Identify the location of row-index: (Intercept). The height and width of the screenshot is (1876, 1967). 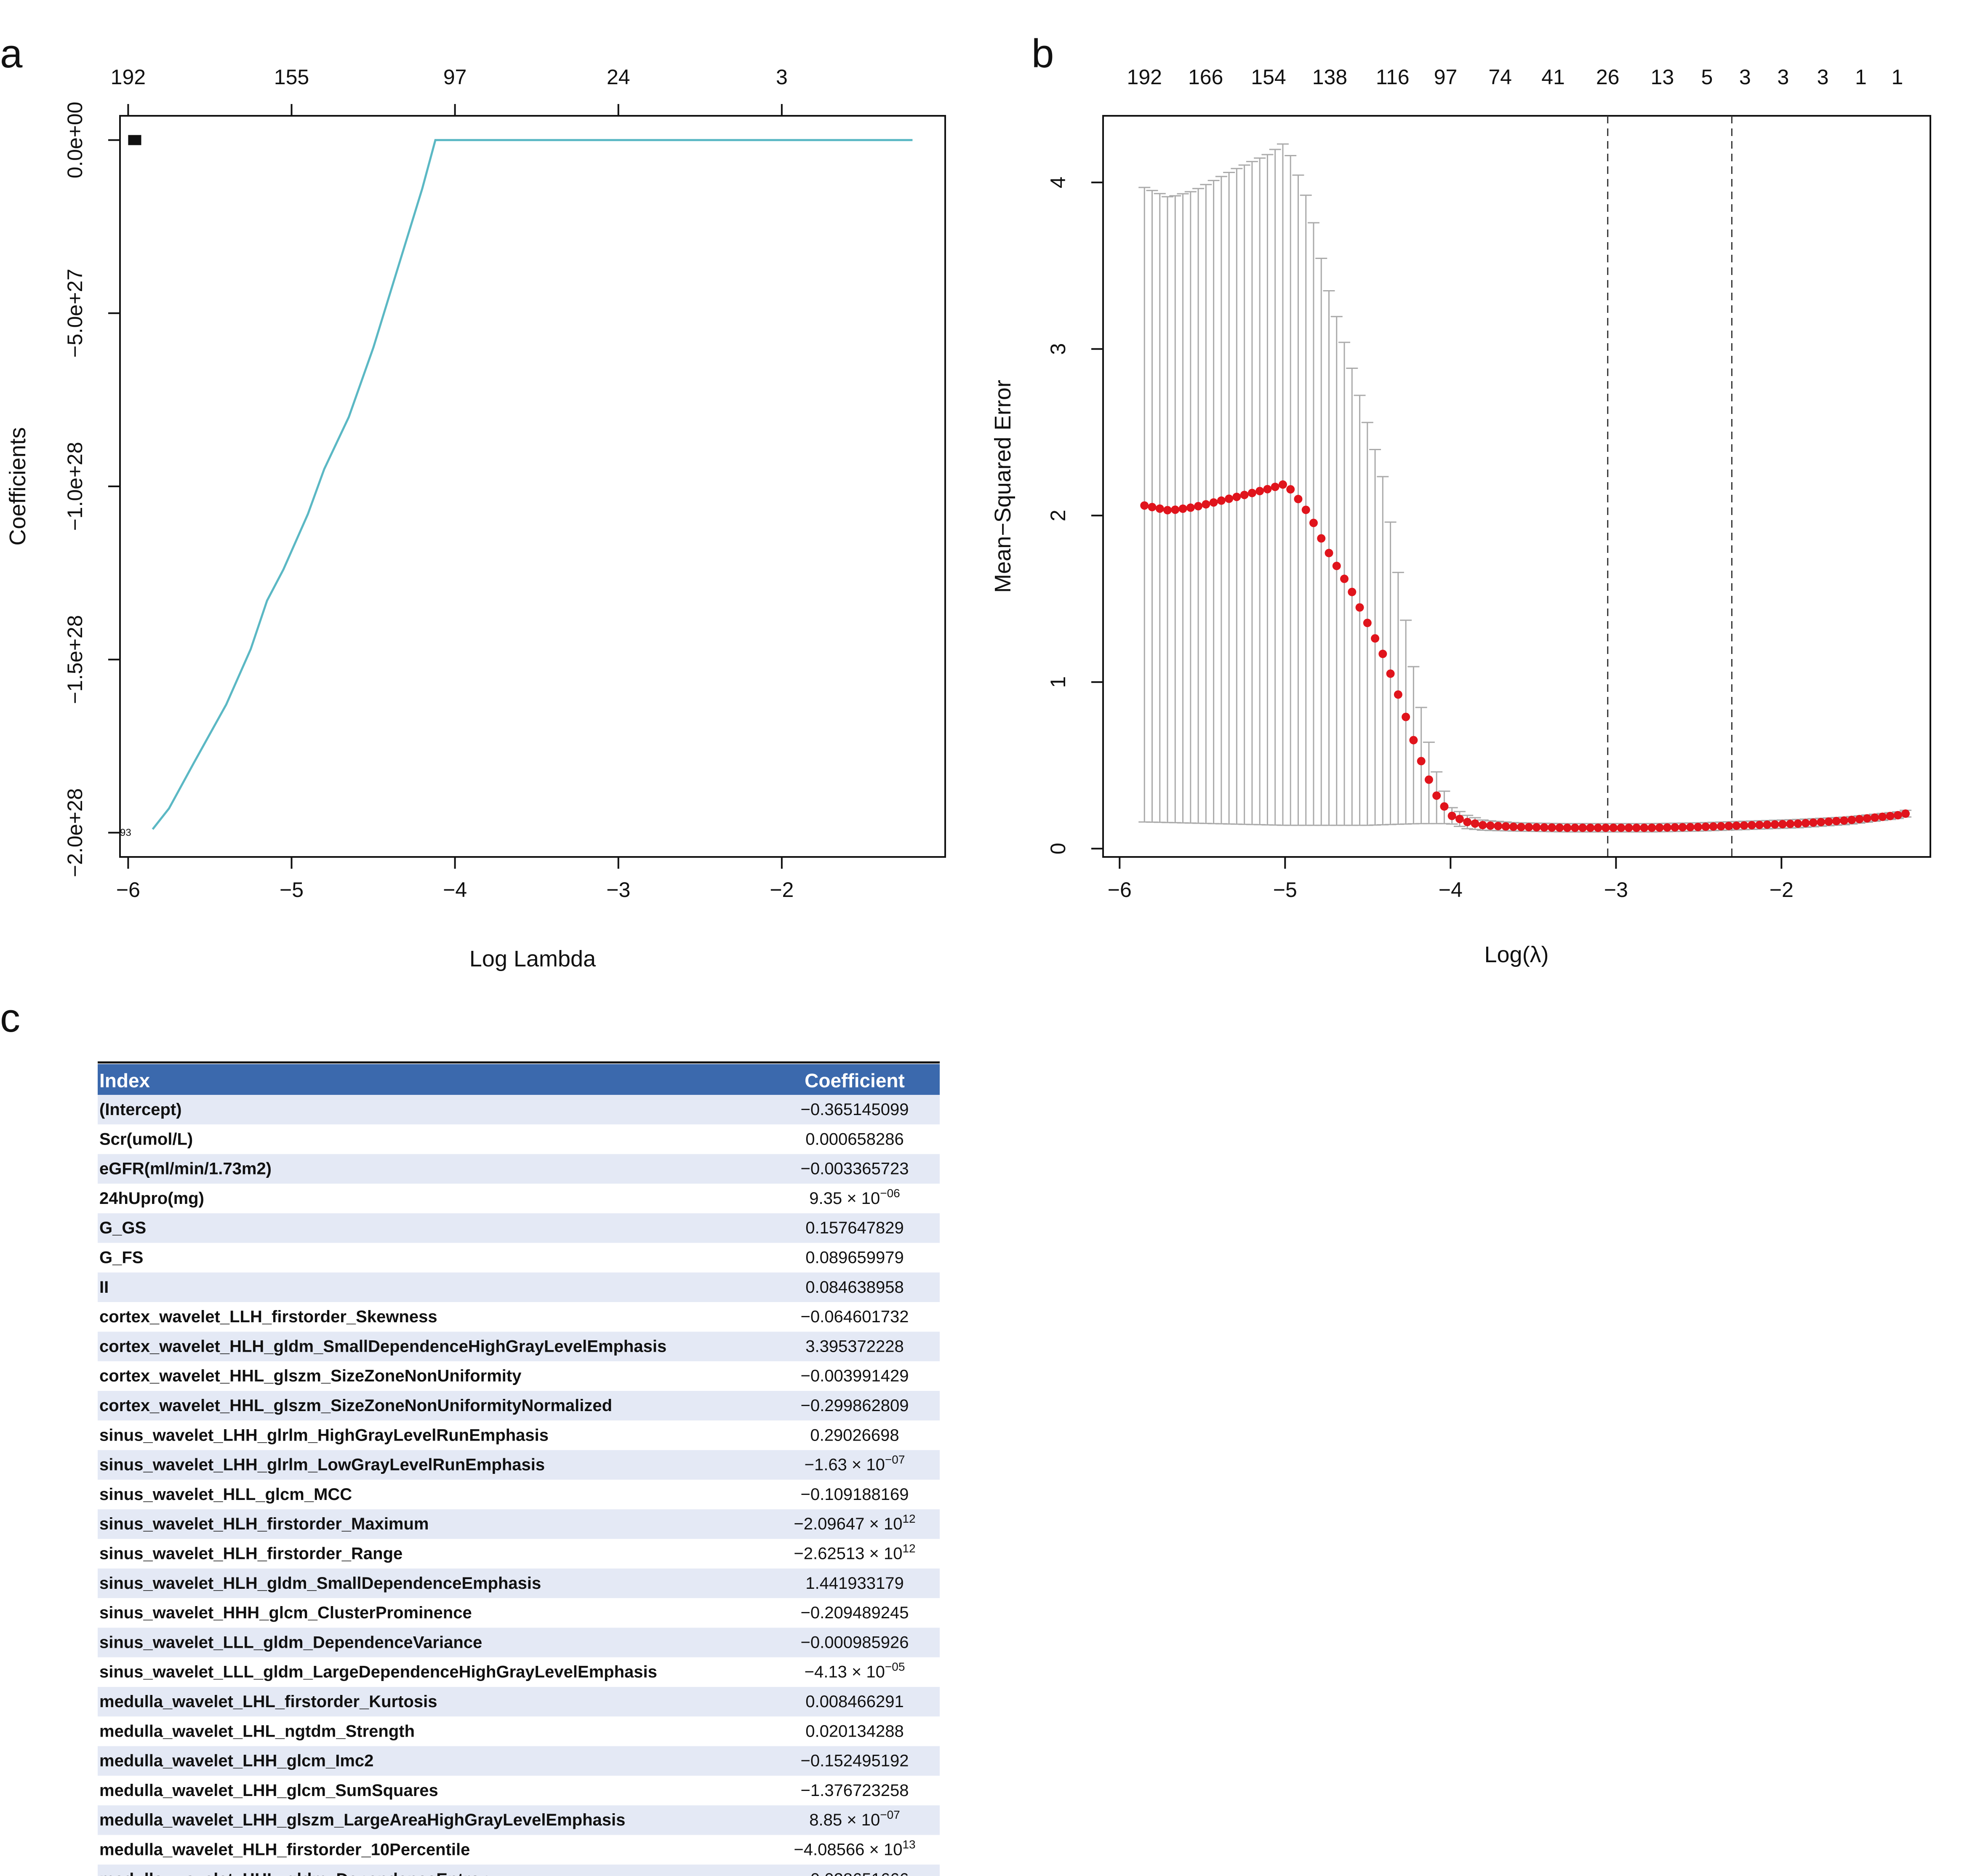
(140, 1109).